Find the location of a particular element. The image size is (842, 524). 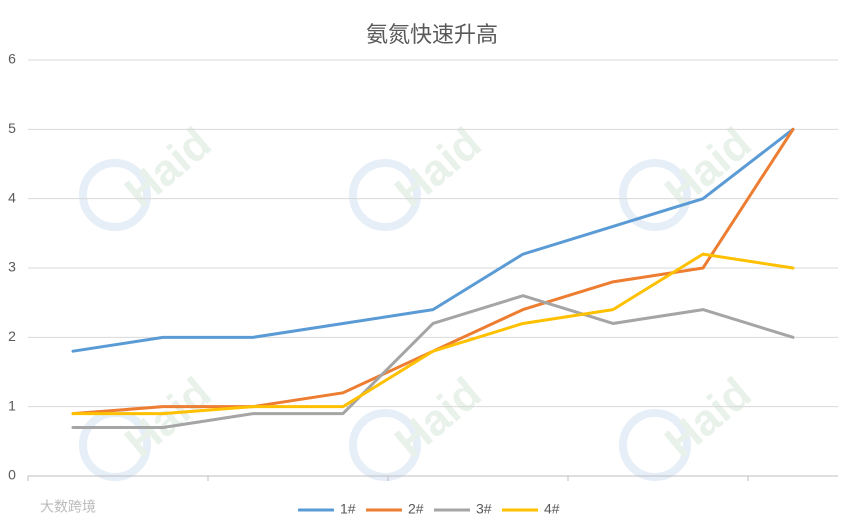

legend-label: 4# is located at coordinates (552, 509).